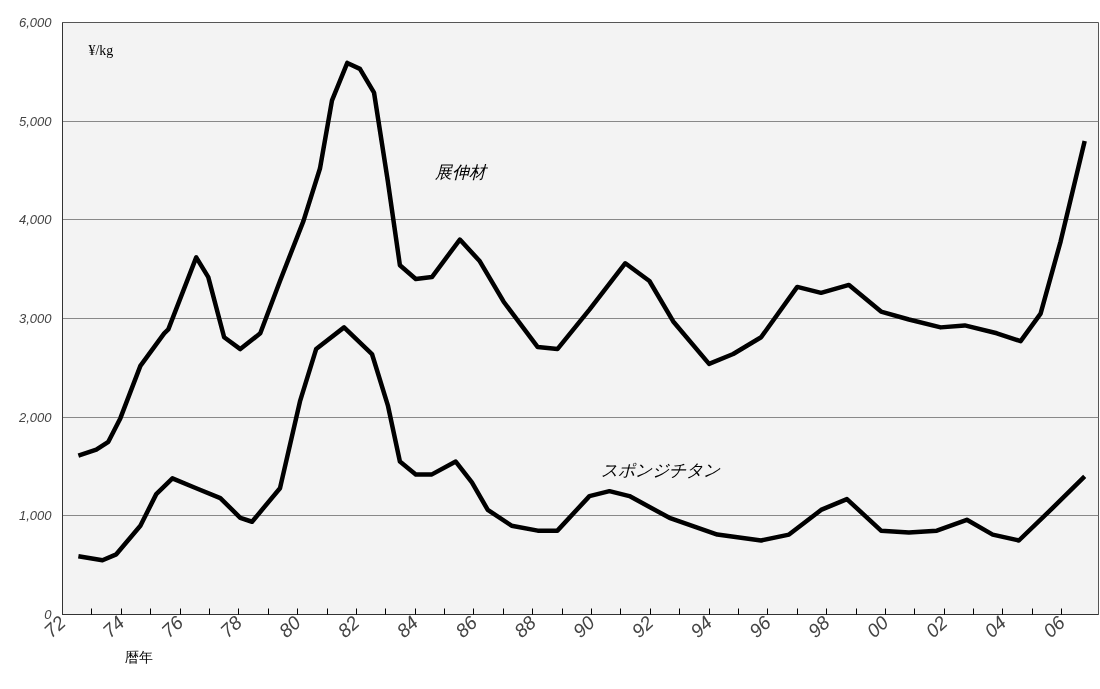 Image resolution: width=1100 pixels, height=689 pixels. What do you see at coordinates (172, 626) in the screenshot?
I see `x-tick-label: 76` at bounding box center [172, 626].